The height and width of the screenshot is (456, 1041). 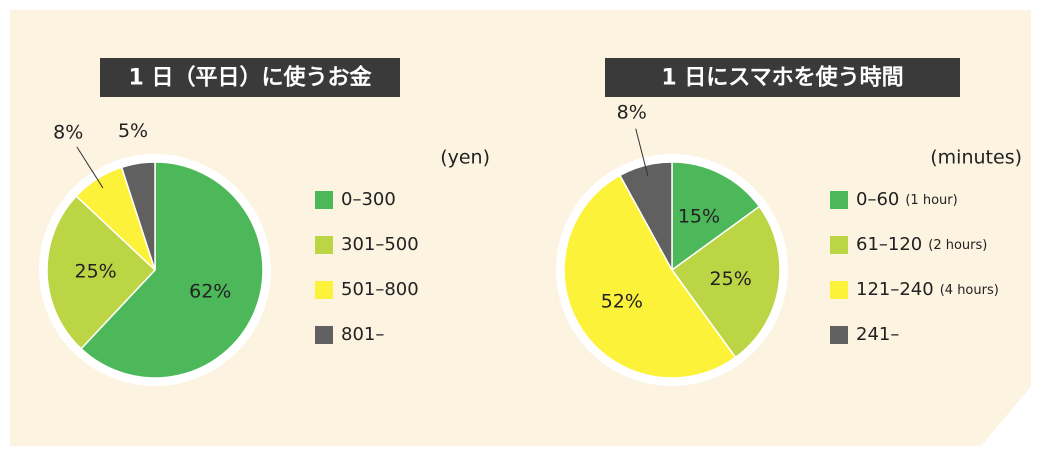 What do you see at coordinates (969, 290) in the screenshot?
I see `legend-note: (4 hours)` at bounding box center [969, 290].